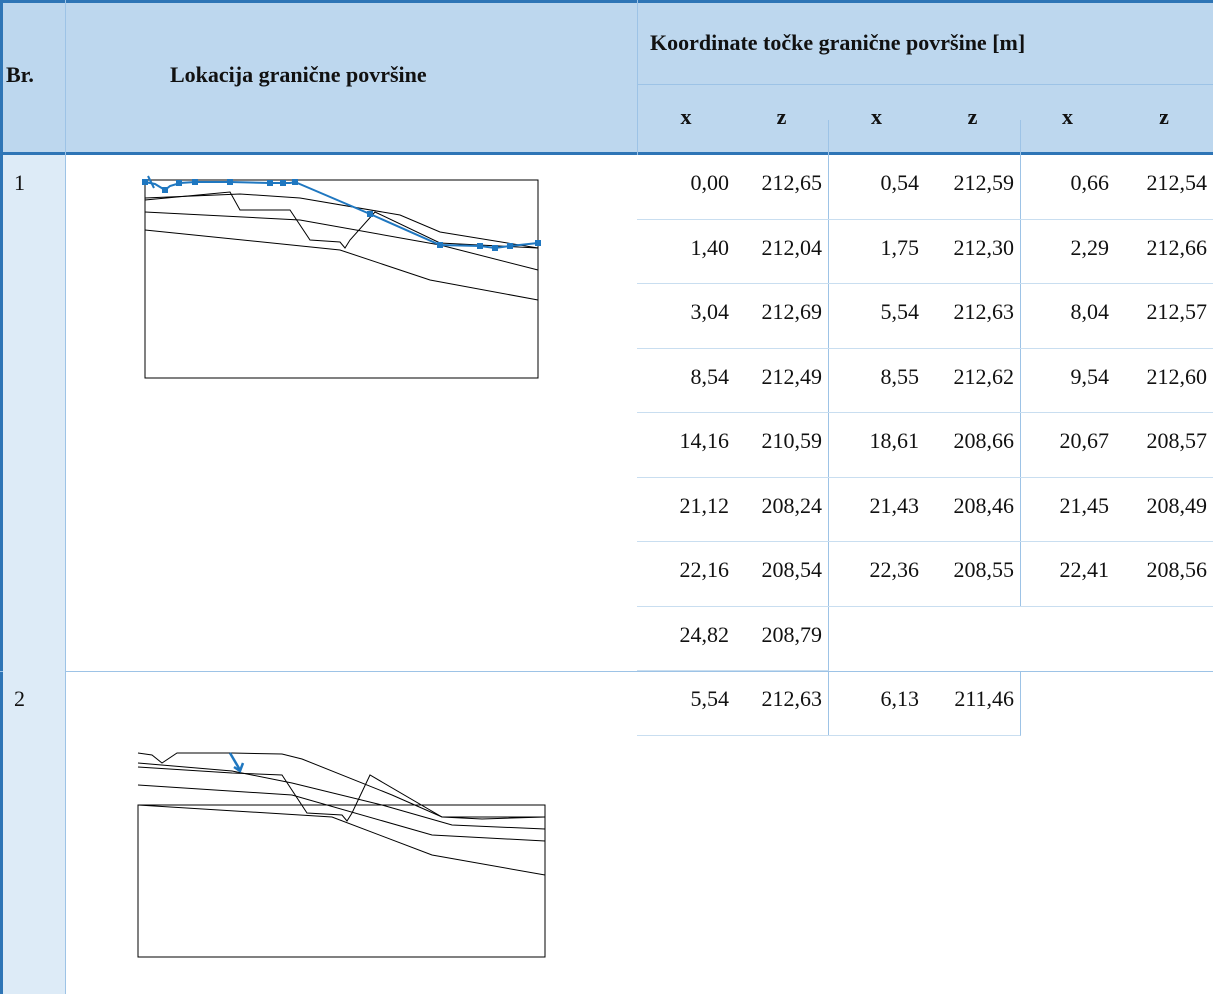  Describe the element at coordinates (710, 376) in the screenshot. I see `x-value: 8,54` at that location.